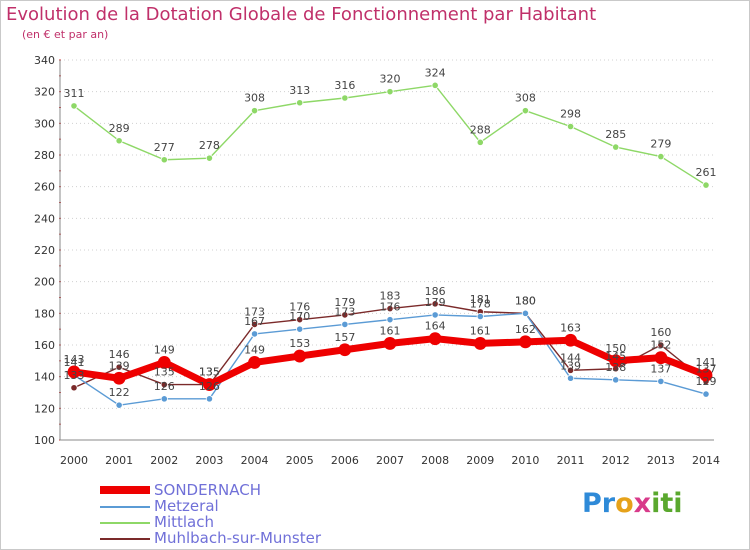 This screenshot has width=750, height=550. What do you see at coordinates (632, 503) in the screenshot?
I see `proxiti-logo: Proxiti` at bounding box center [632, 503].